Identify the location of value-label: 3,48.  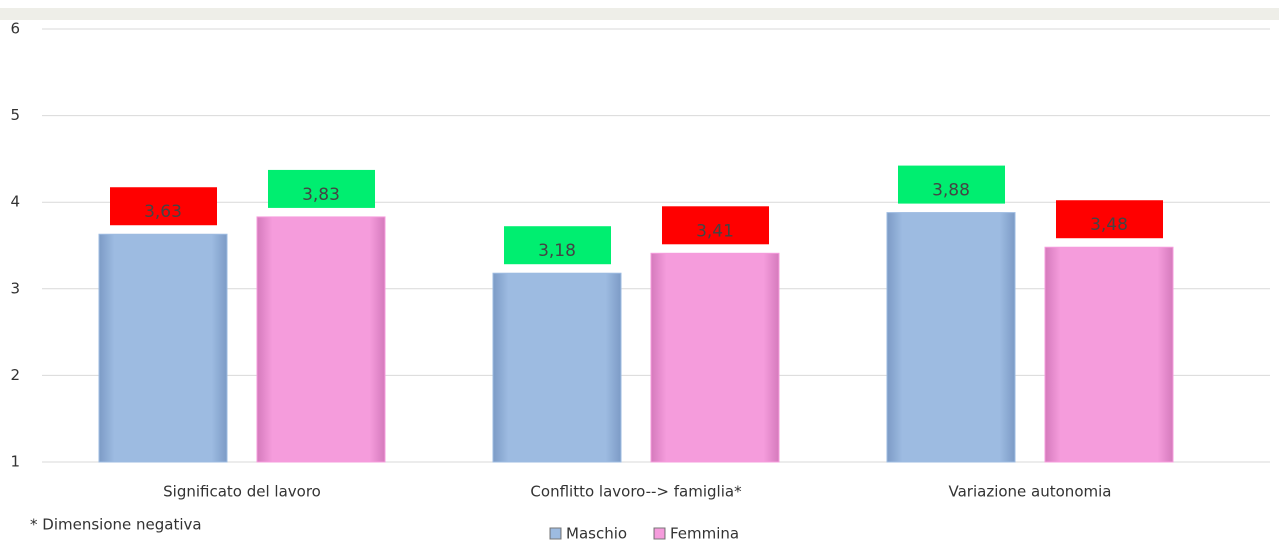
(1109, 225).